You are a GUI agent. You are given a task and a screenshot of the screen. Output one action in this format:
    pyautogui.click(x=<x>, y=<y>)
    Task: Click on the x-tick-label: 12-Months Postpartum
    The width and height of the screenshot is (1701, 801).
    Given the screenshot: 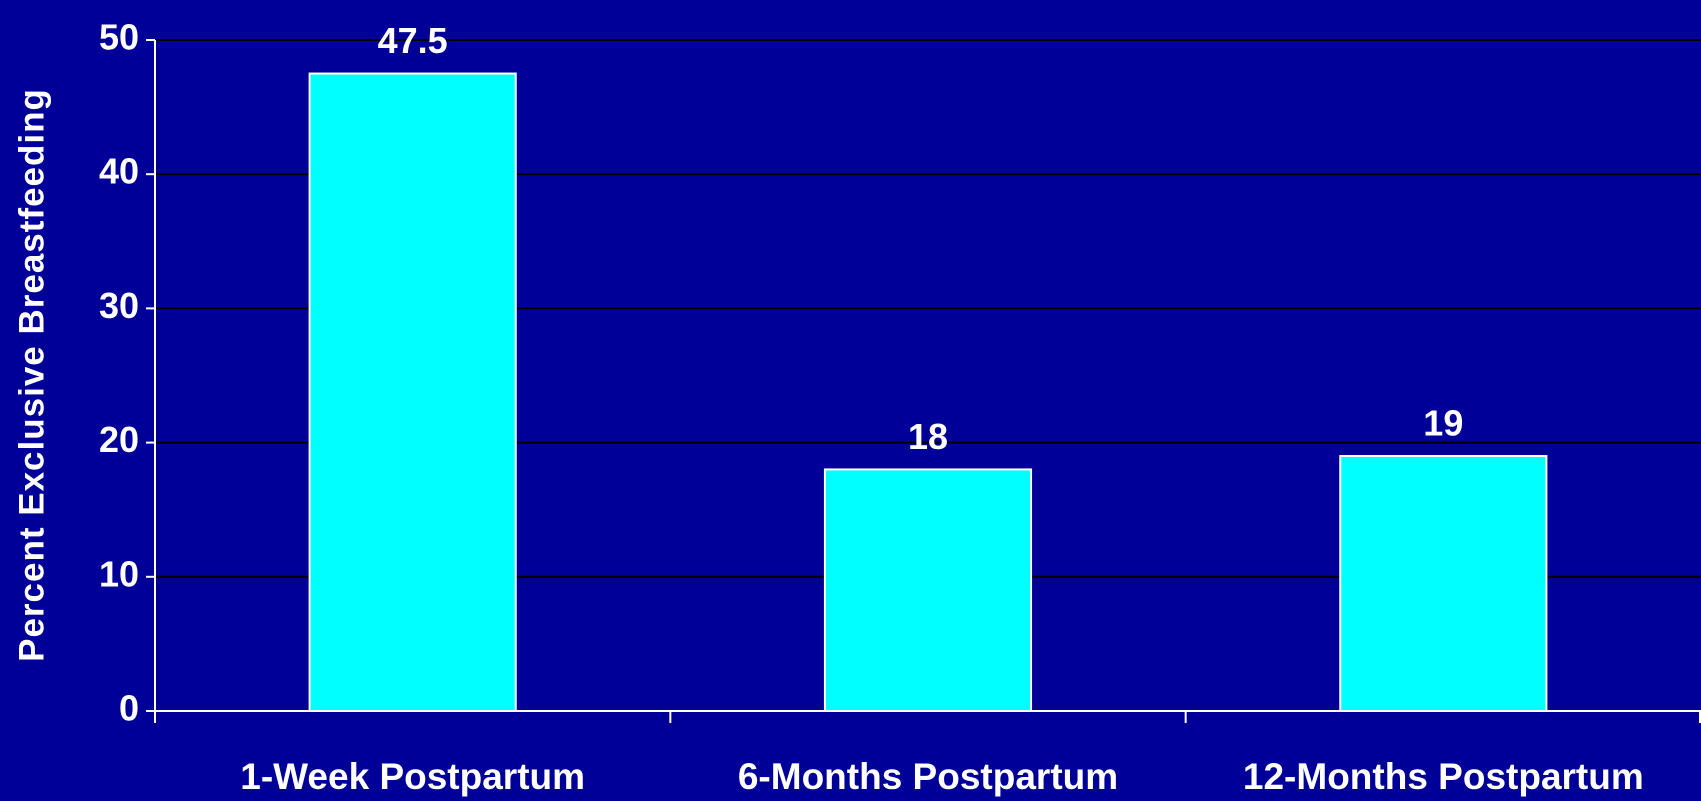 What is the action you would take?
    pyautogui.click(x=1443, y=776)
    